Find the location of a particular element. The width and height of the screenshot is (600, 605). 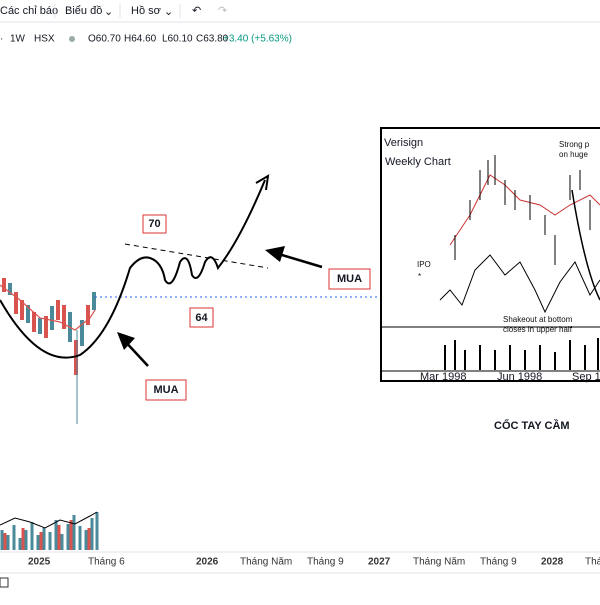

legend-open: O60.70 is located at coordinates (104, 39).